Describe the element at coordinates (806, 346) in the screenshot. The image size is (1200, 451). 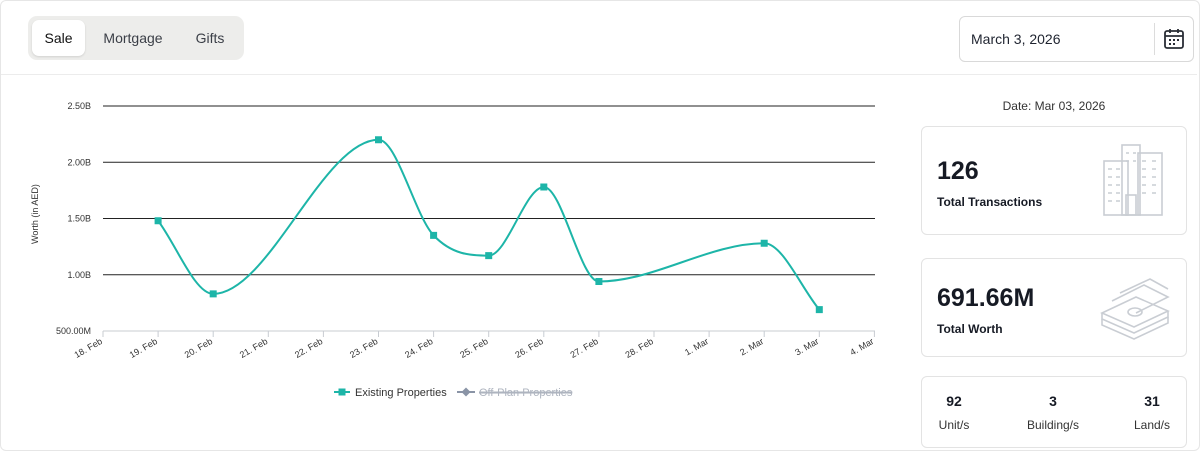
I see `x-tick-label: 3. Mar` at that location.